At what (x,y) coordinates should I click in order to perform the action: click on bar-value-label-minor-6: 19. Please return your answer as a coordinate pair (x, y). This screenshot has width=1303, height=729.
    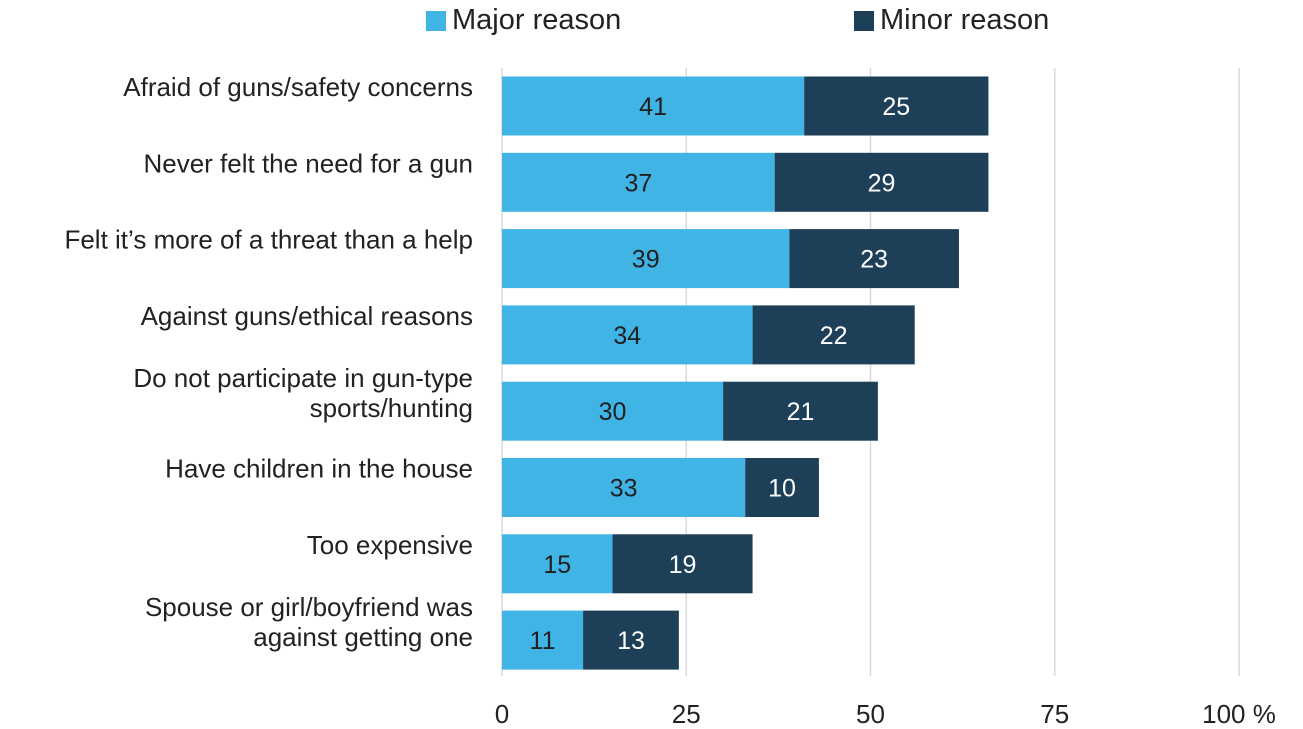
    Looking at the image, I should click on (683, 565).